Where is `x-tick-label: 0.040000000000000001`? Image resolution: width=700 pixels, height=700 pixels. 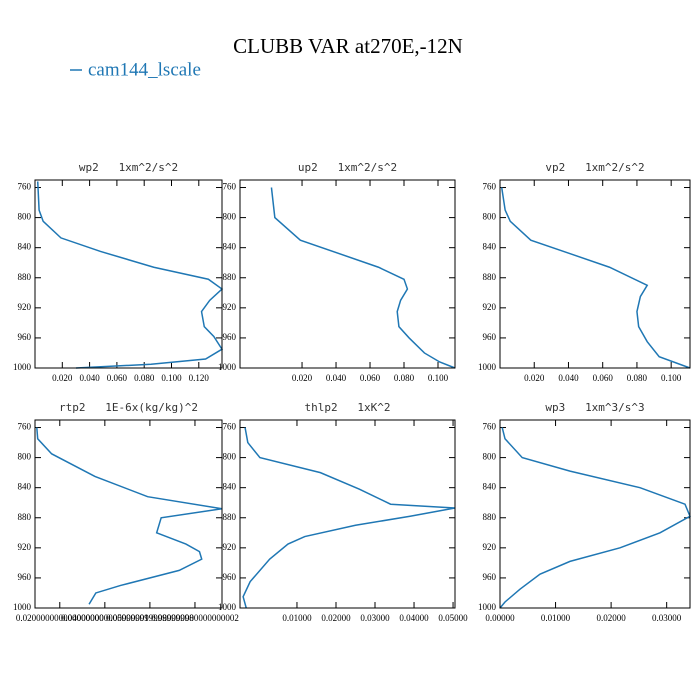
x-tick-label: 0.040000000000000001 is located at coordinates (105, 618).